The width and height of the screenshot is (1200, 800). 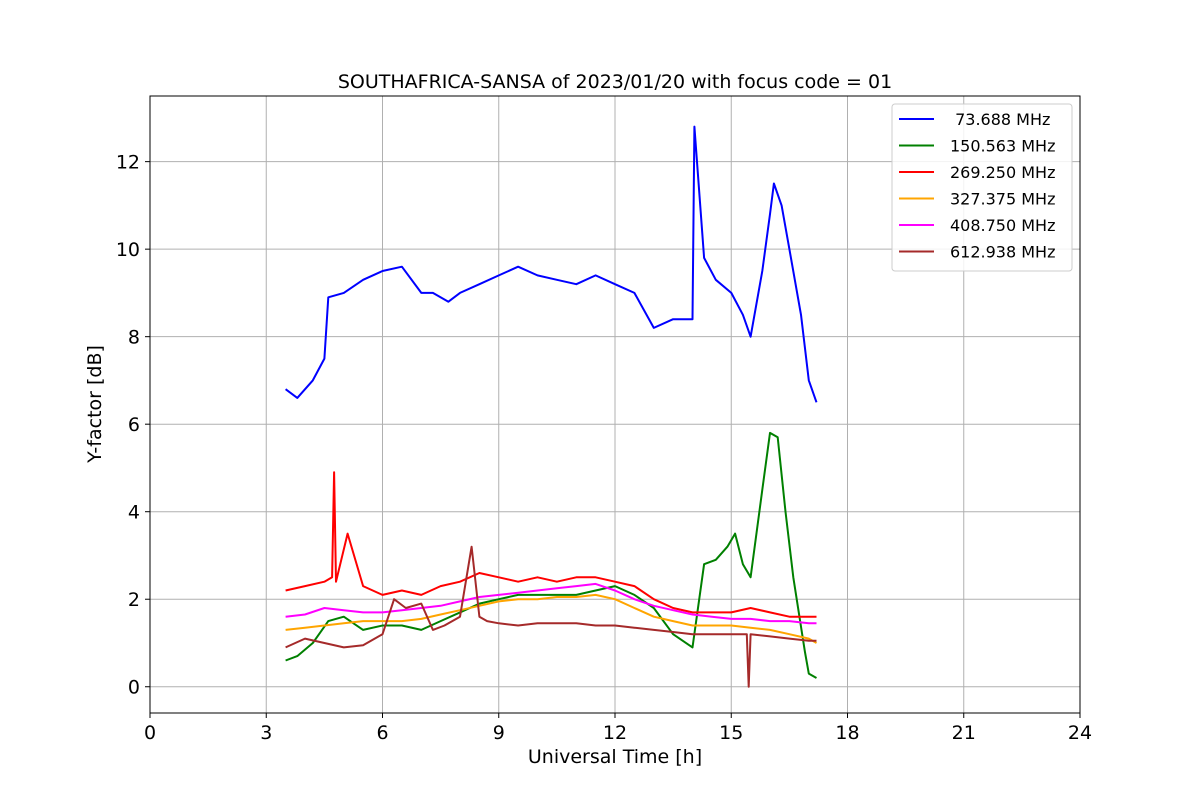 What do you see at coordinates (266, 733) in the screenshot?
I see `x-tick-label: 3` at bounding box center [266, 733].